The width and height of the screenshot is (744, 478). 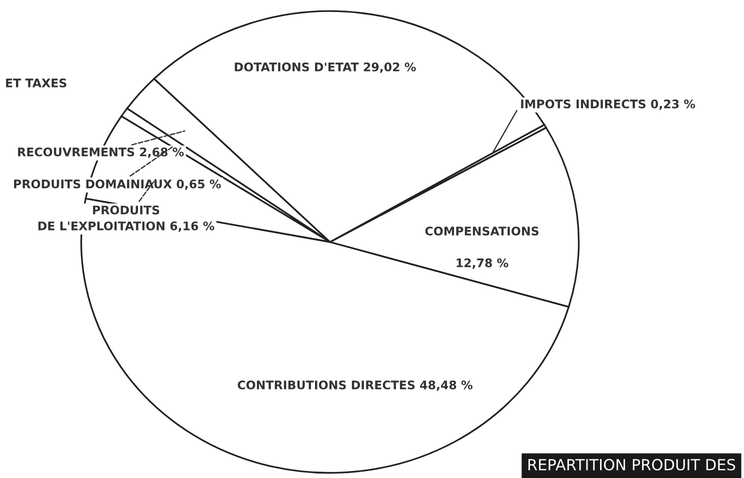 What do you see at coordinates (36, 83) in the screenshot?
I see `text: ET TAXES` at bounding box center [36, 83].